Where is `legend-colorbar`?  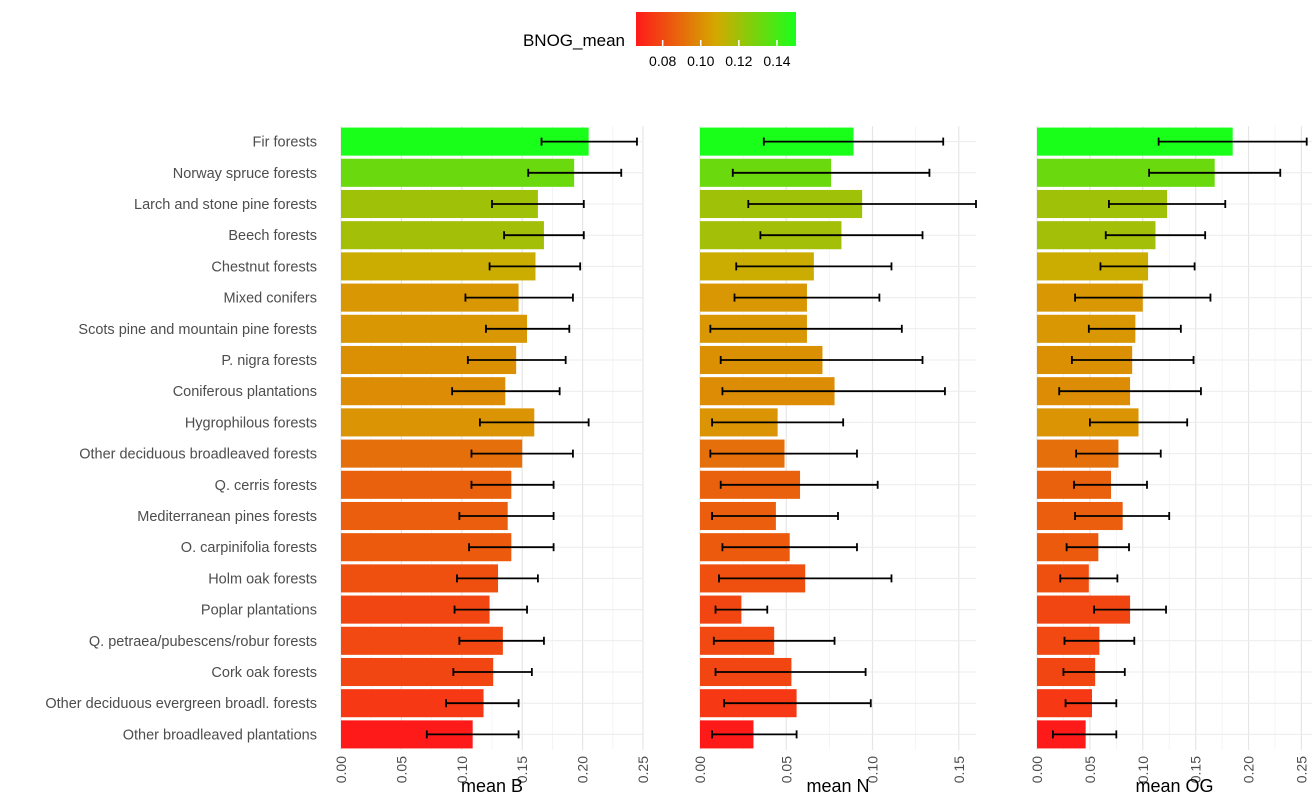 legend-colorbar is located at coordinates (716, 29).